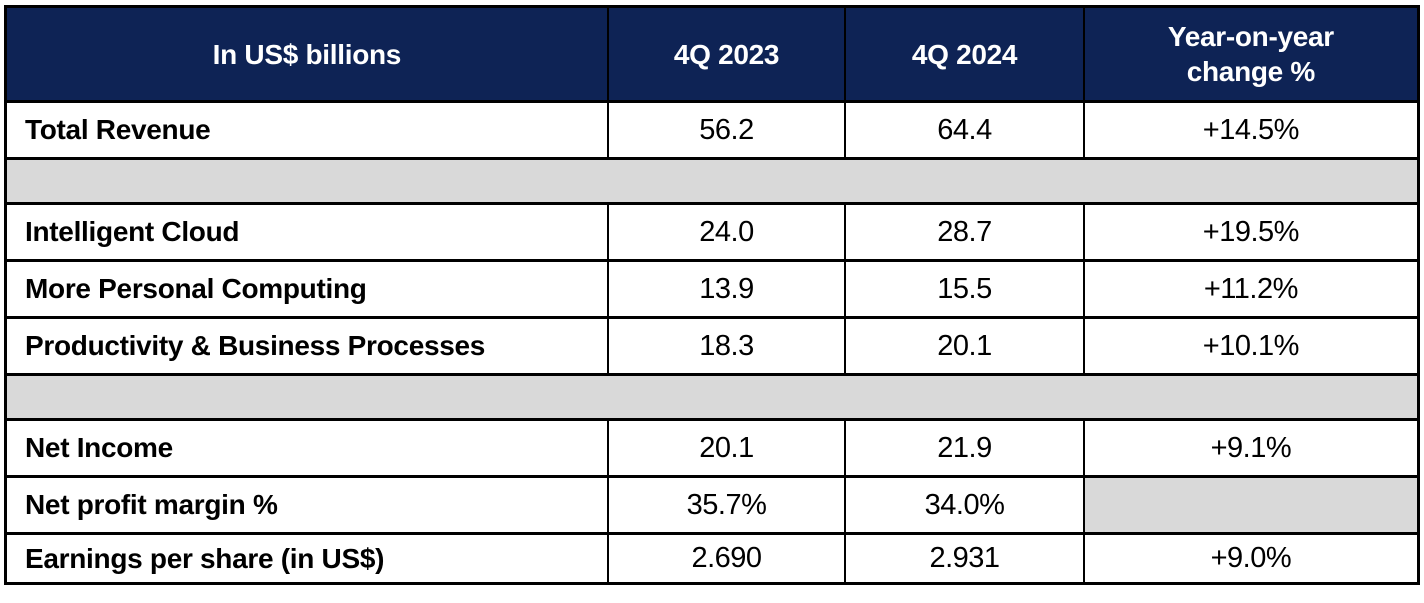 The height and width of the screenshot is (603, 1424). What do you see at coordinates (306, 232) in the screenshot?
I see `row-label: Intelligent Cloud` at bounding box center [306, 232].